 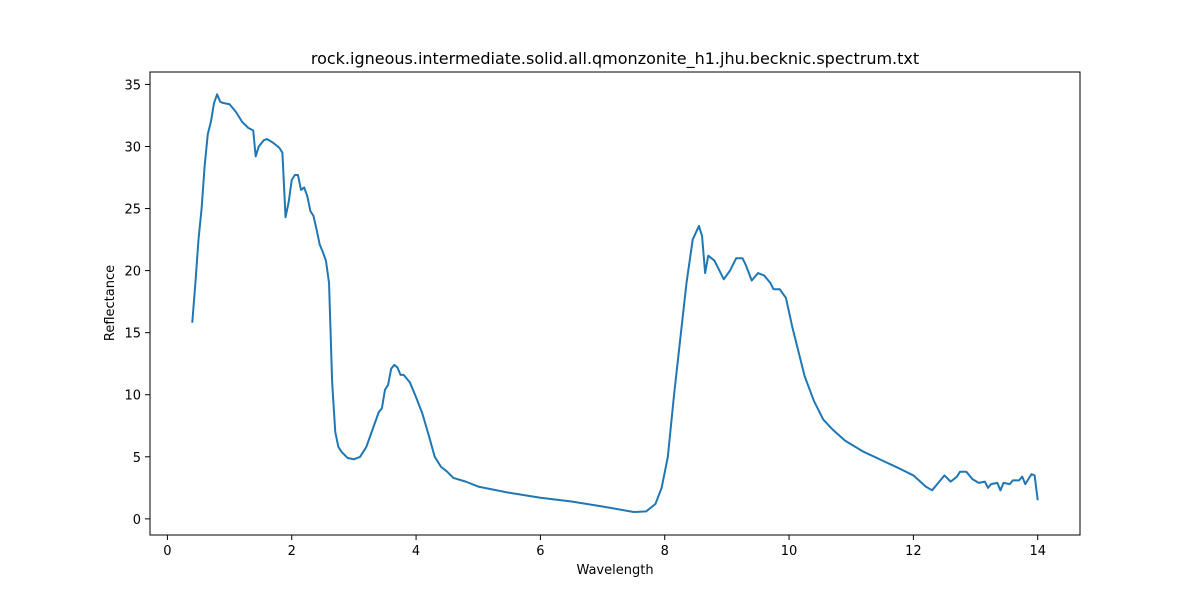 What do you see at coordinates (665, 551) in the screenshot?
I see `x-tick-label: 8` at bounding box center [665, 551].